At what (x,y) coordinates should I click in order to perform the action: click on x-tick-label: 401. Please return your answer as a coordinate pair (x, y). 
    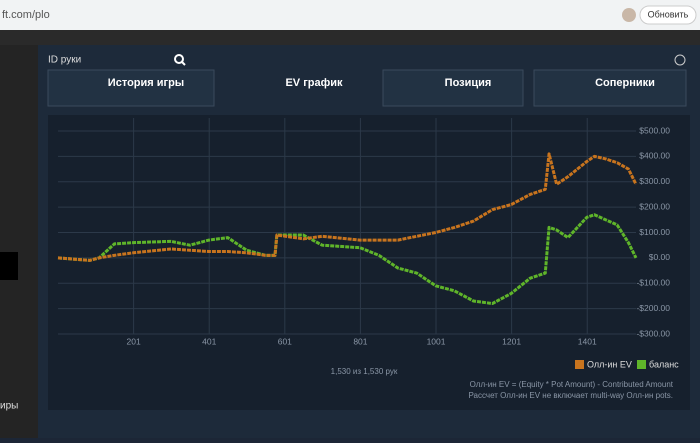
    Looking at the image, I should click on (209, 341).